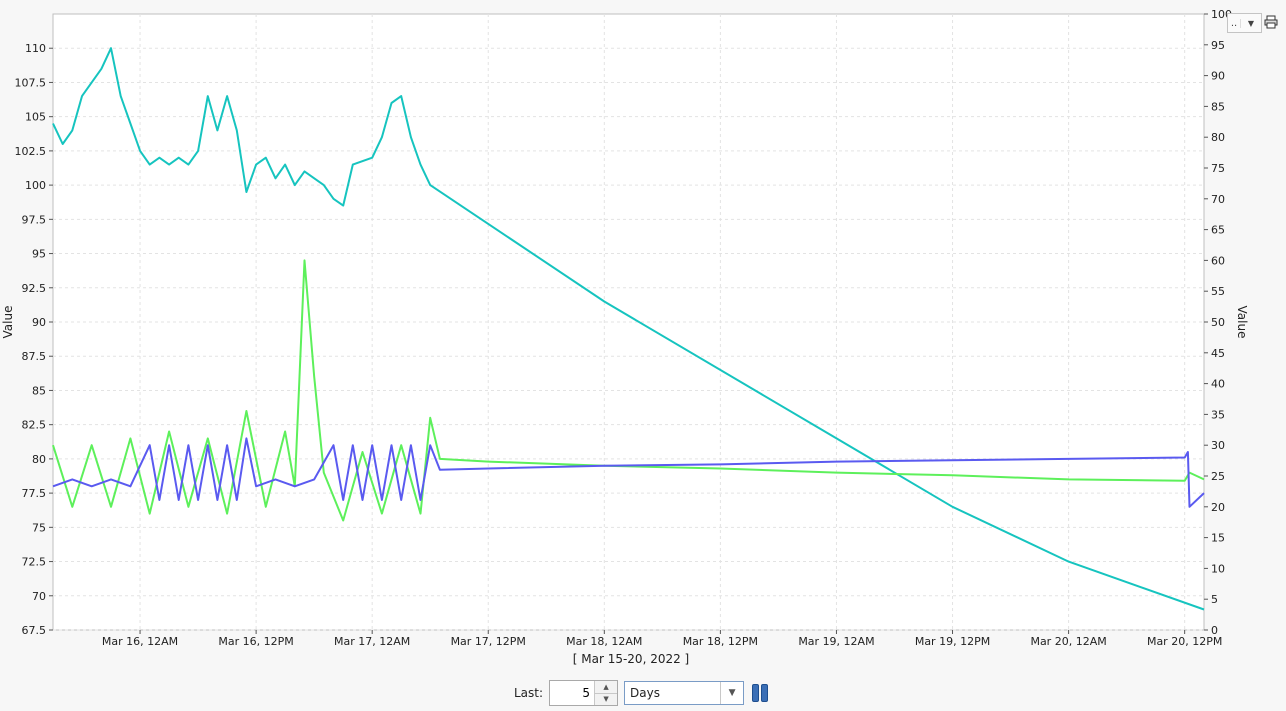 This screenshot has width=1286, height=711. What do you see at coordinates (684, 693) in the screenshot?
I see `unit-select: Days ▼` at bounding box center [684, 693].